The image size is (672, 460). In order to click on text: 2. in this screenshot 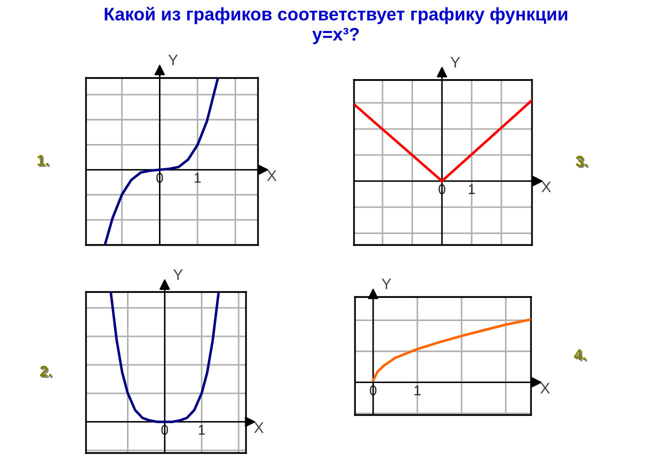, I will do `click(46, 372)`.